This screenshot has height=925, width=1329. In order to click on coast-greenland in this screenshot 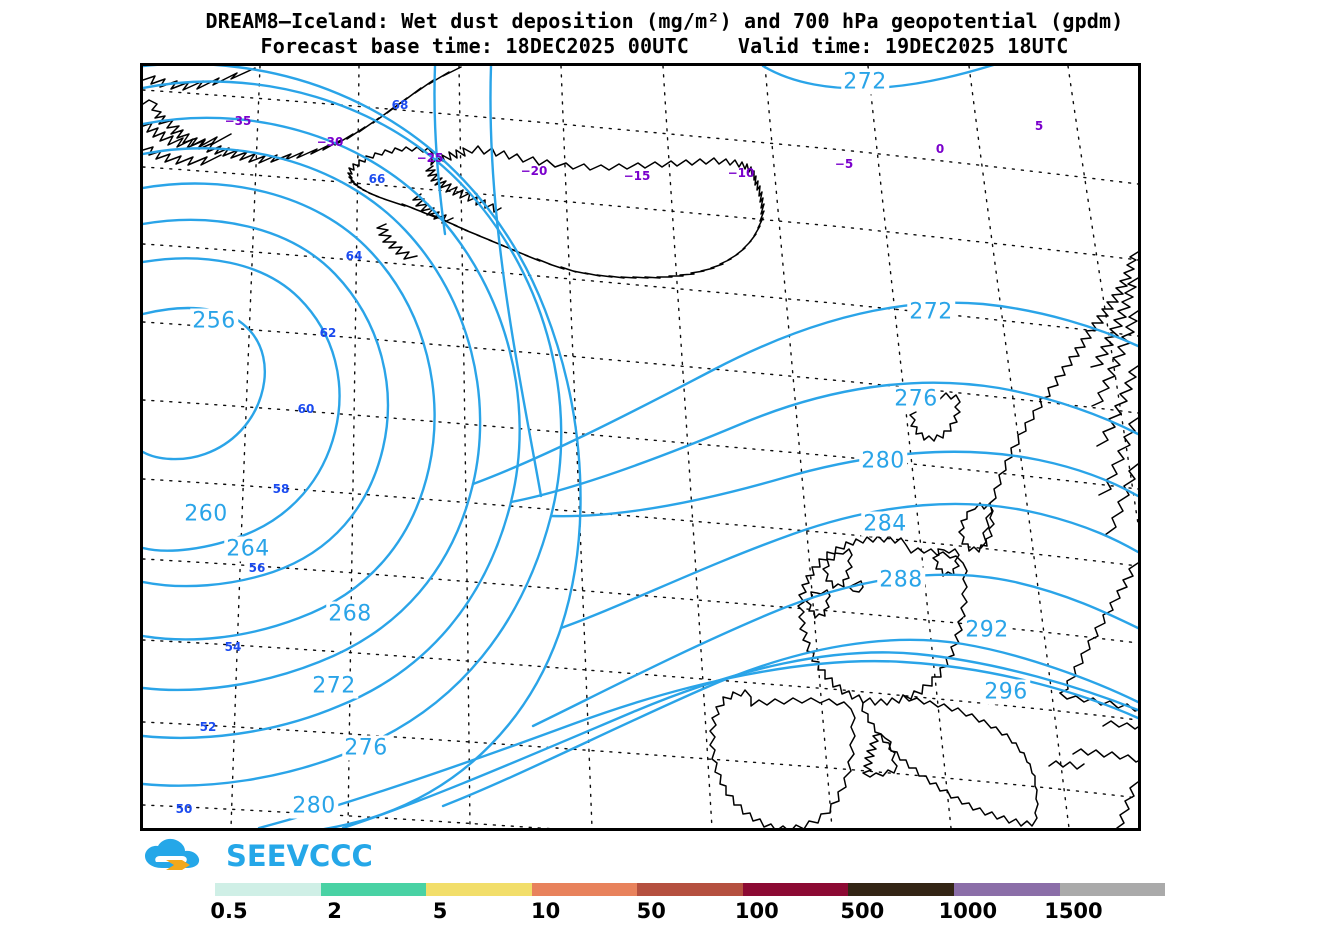, I will do `click(302, 115)`.